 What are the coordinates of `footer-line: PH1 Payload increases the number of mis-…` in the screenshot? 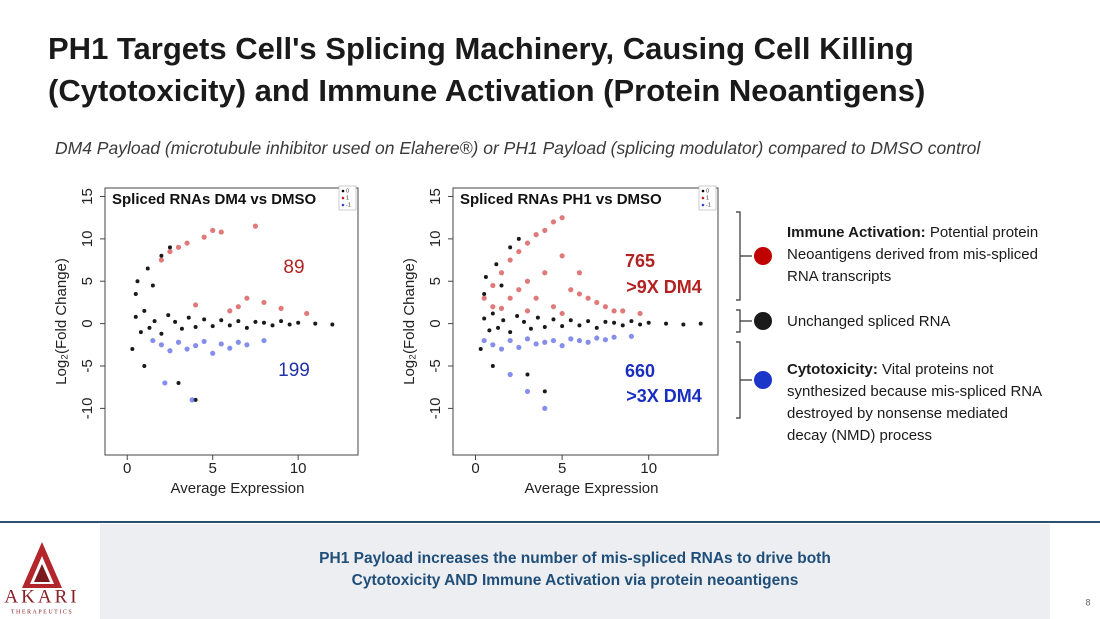 It's located at (575, 558).